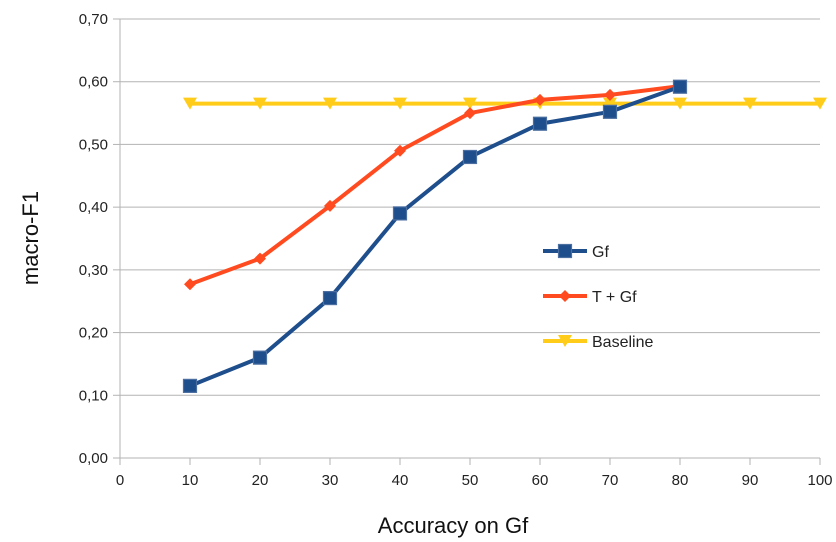 The height and width of the screenshot is (542, 836). What do you see at coordinates (93, 270) in the screenshot?
I see `y-tick-label: 0,30` at bounding box center [93, 270].